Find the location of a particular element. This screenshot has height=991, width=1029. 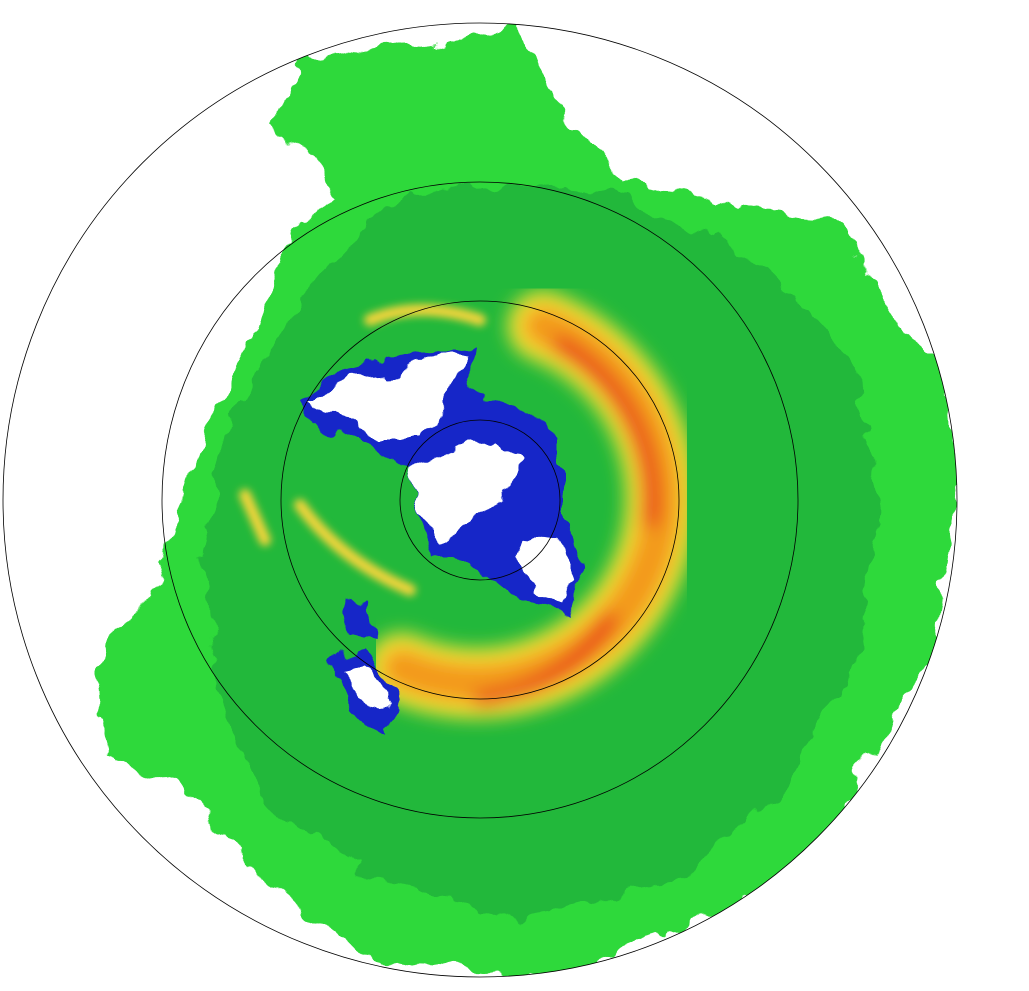

echo-weak-core is located at coordinates (445, 540).